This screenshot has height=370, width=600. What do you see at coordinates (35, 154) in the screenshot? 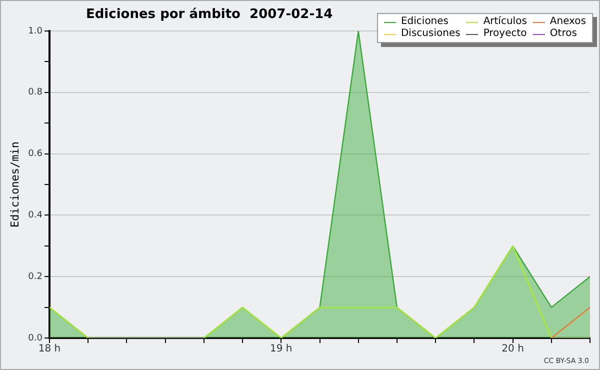
I see `y-tick-label: 0.6` at bounding box center [35, 154].